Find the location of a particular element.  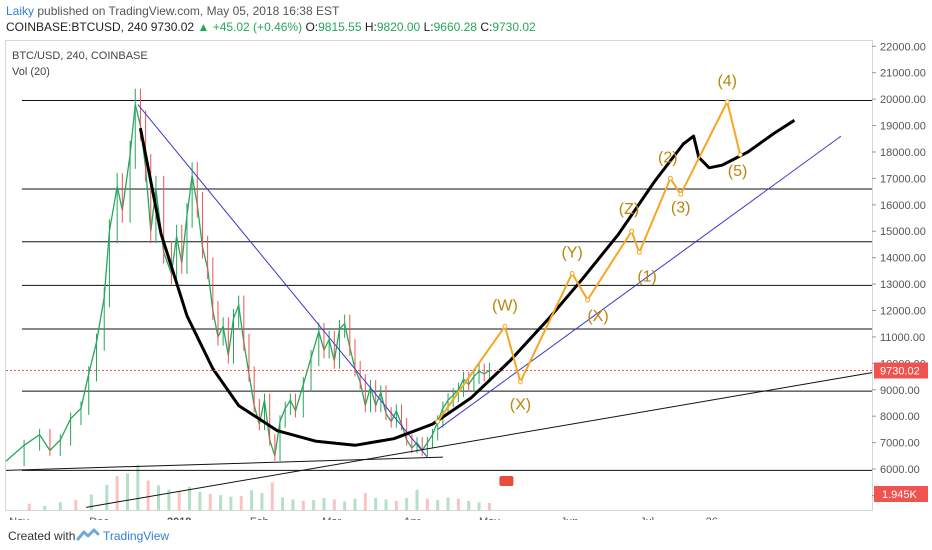

high-value: 9820.00 is located at coordinates (398, 27).